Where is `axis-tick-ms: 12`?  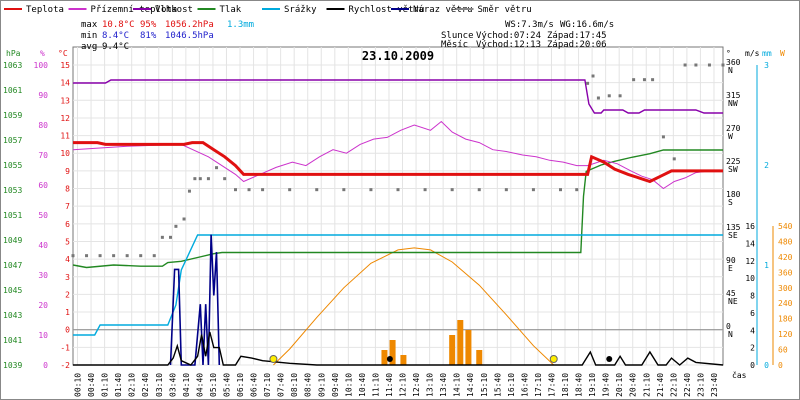 axis-tick-ms: 12 is located at coordinates (750, 261).